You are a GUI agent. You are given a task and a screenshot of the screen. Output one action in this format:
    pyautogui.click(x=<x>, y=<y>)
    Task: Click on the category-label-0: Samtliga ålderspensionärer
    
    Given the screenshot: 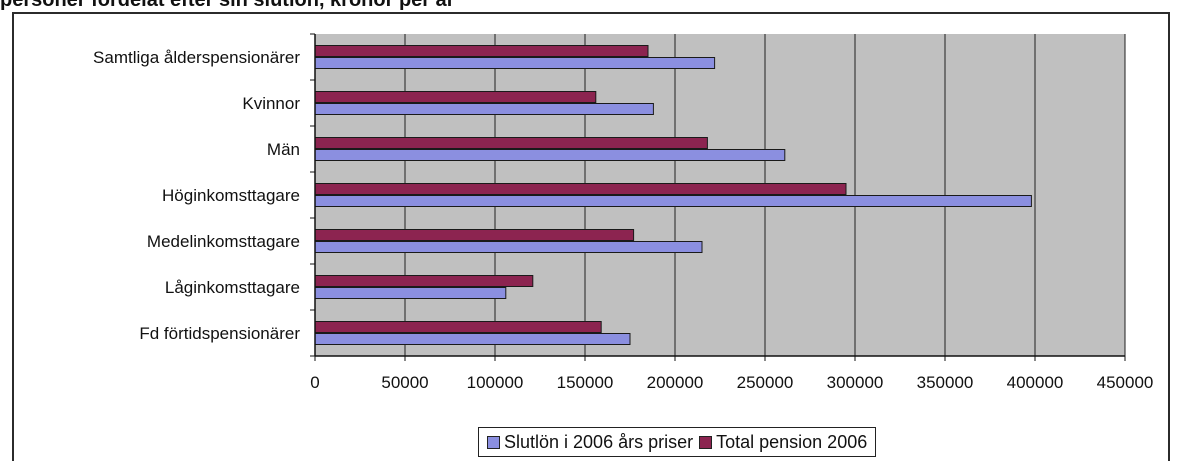 What is the action you would take?
    pyautogui.click(x=196, y=57)
    